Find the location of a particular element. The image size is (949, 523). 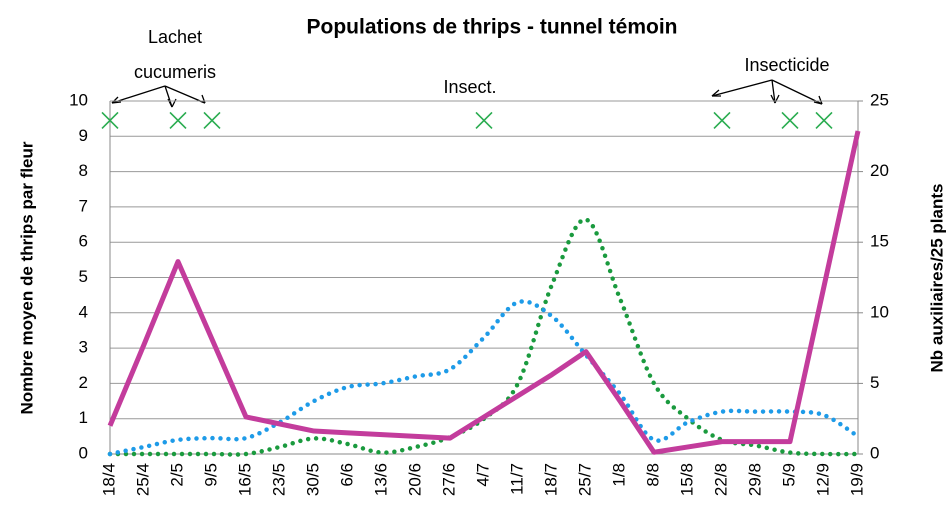

arrows is located at coordinates (467, 93).